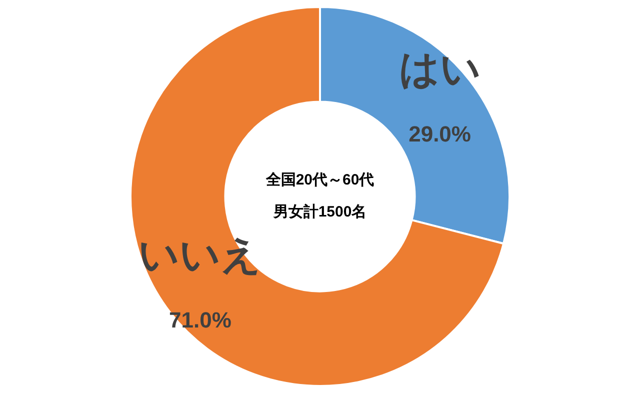 The height and width of the screenshot is (393, 640). I want to click on text: 男女計1500名, so click(319, 212).